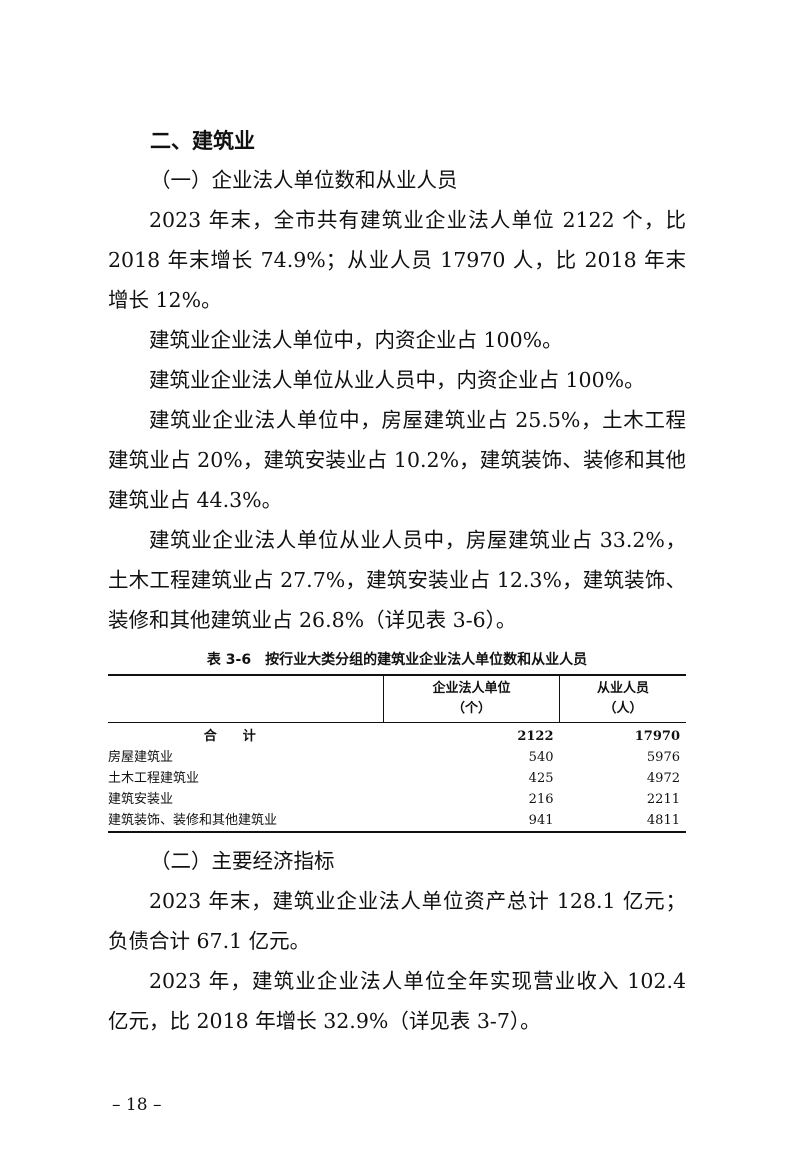 Image resolution: width=793 pixels, height=1157 pixels. Describe the element at coordinates (397, 660) in the screenshot. I see `table-caption: 表 3-6 按行业大类分组的建筑业企业法人单位数和从业人员` at that location.